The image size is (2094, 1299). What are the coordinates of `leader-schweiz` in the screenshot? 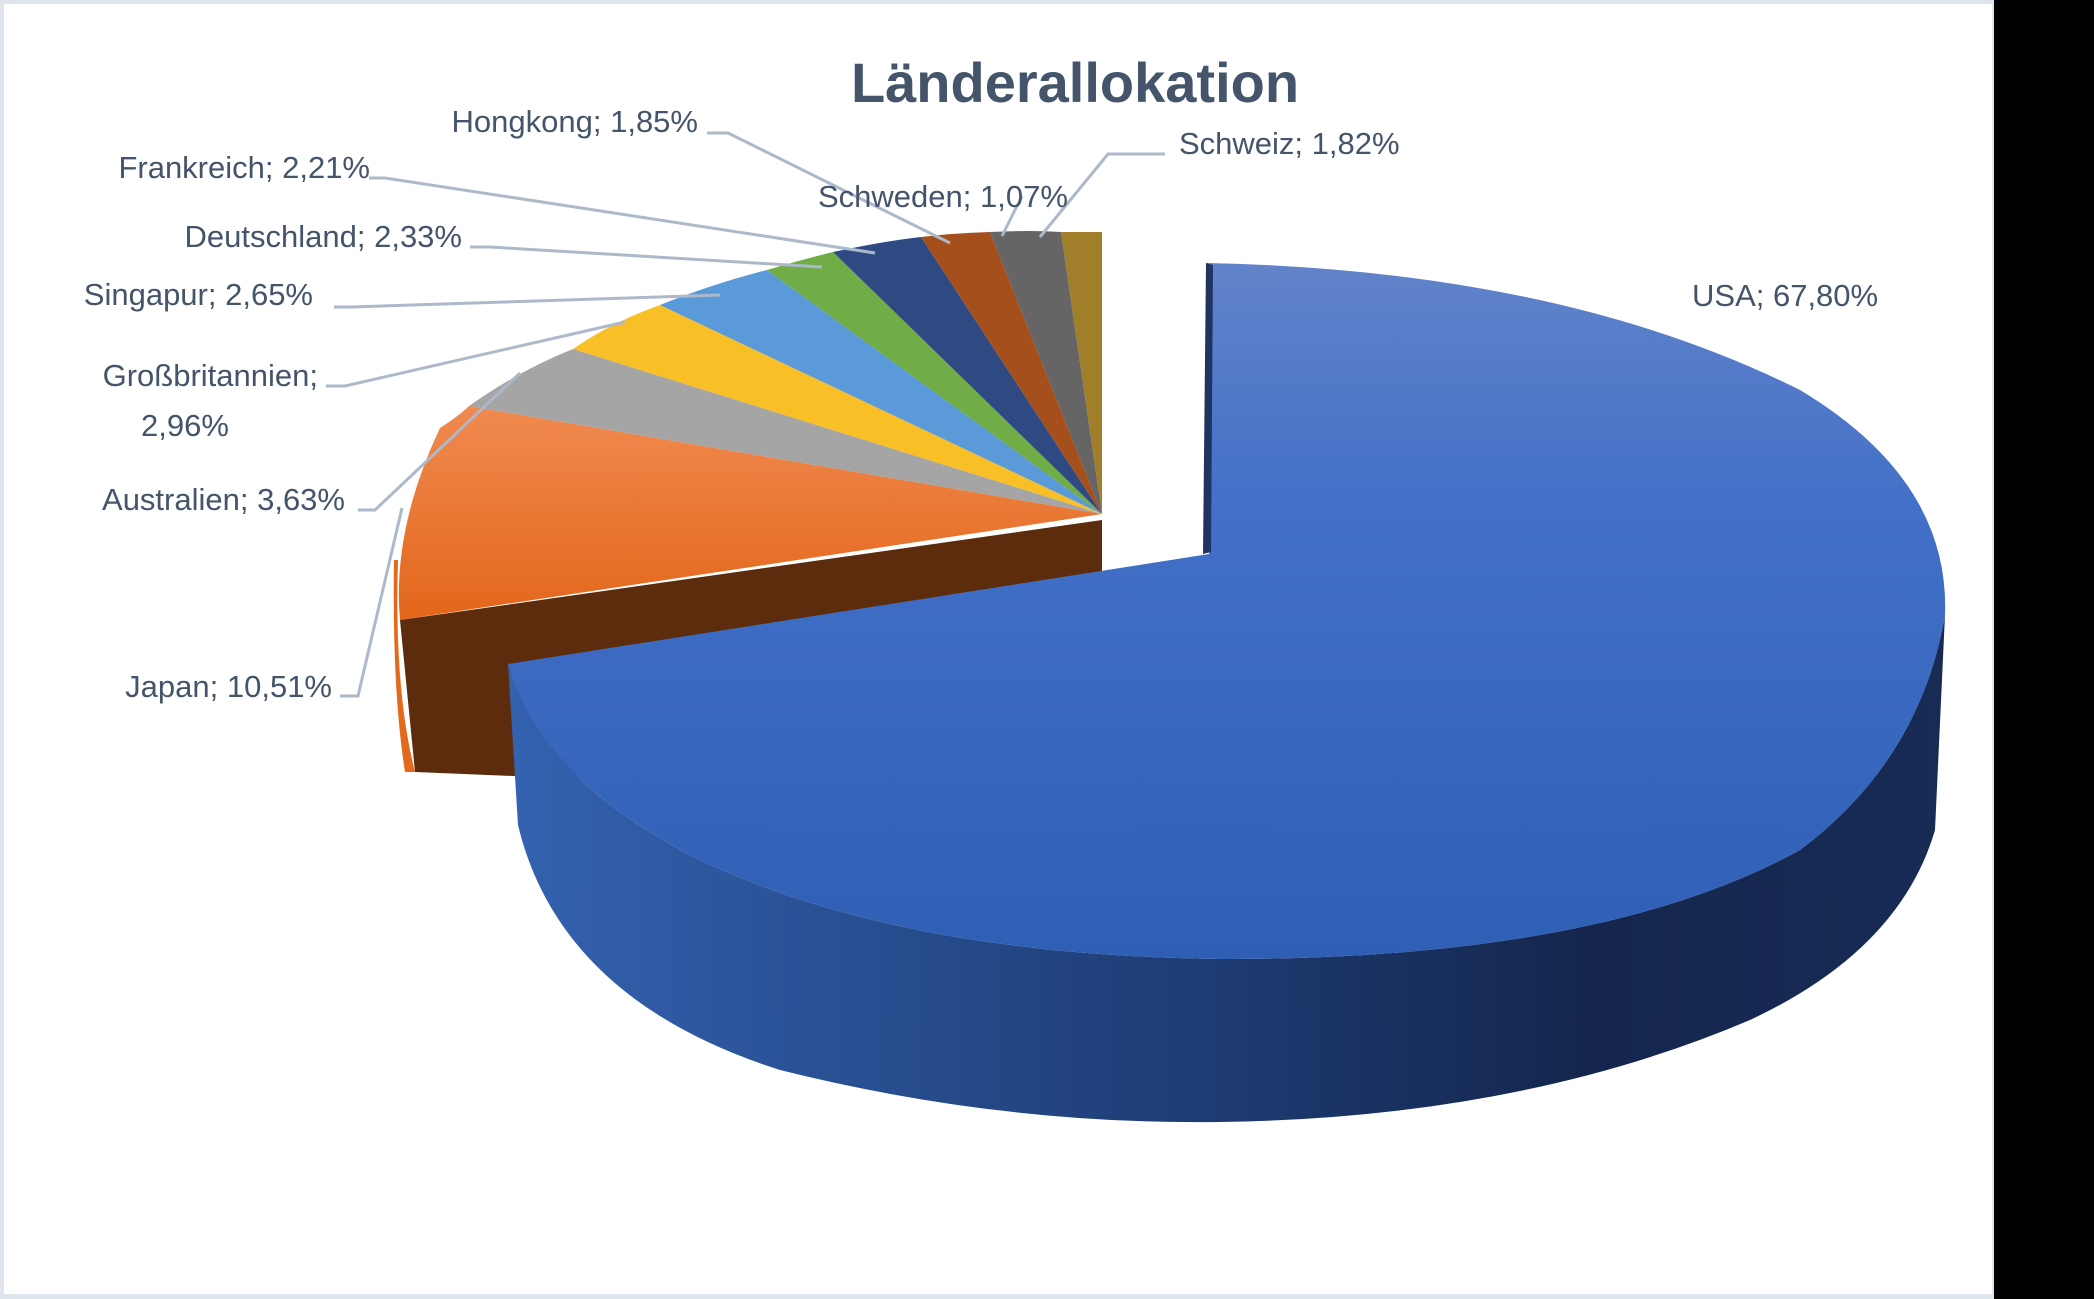 It's located at (1101, 195).